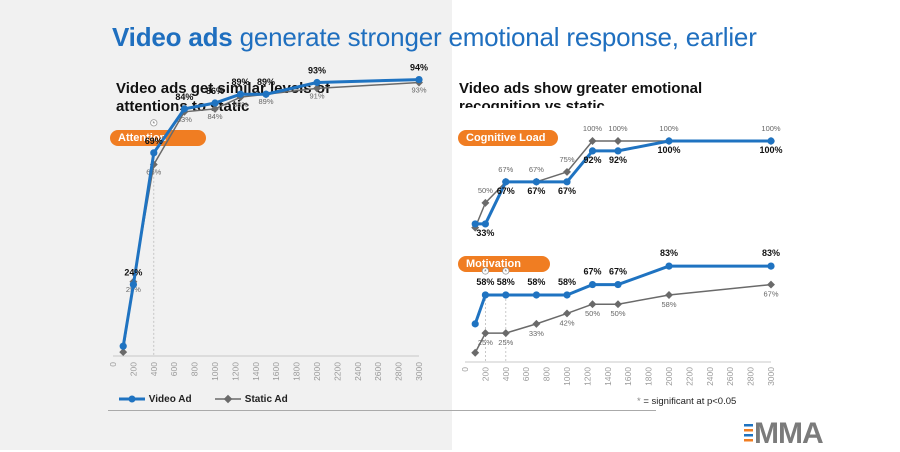 This screenshot has height=452, width=900. I want to click on static-ad-data-label: 89%, so click(265, 101).